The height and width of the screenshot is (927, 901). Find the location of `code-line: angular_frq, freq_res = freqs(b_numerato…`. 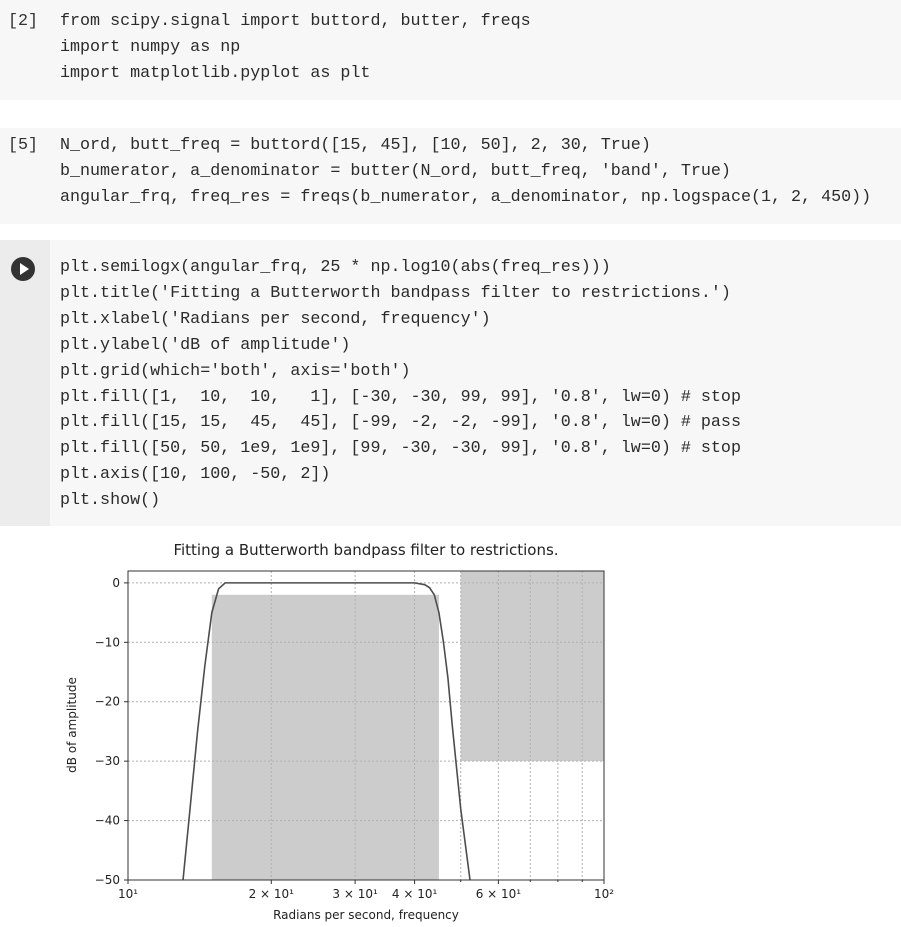

code-line: angular_frq, freq_res = freqs(b_numerato… is located at coordinates (466, 197).